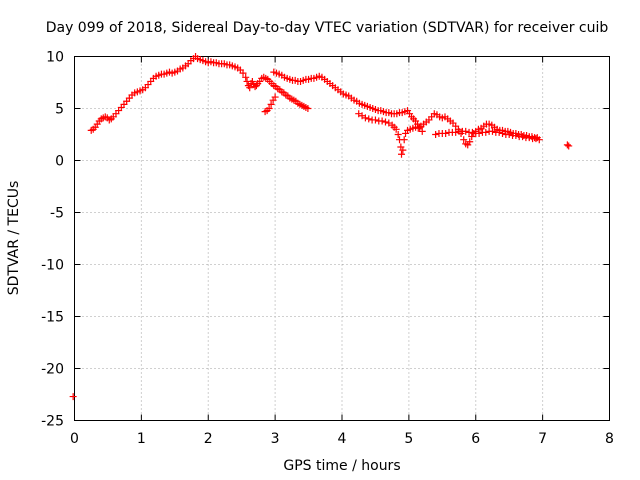 The width and height of the screenshot is (640, 480). What do you see at coordinates (52, 240) in the screenshot?
I see `y-tick-labels: -25 -20 -15 -10 -5 0 5 10` at bounding box center [52, 240].